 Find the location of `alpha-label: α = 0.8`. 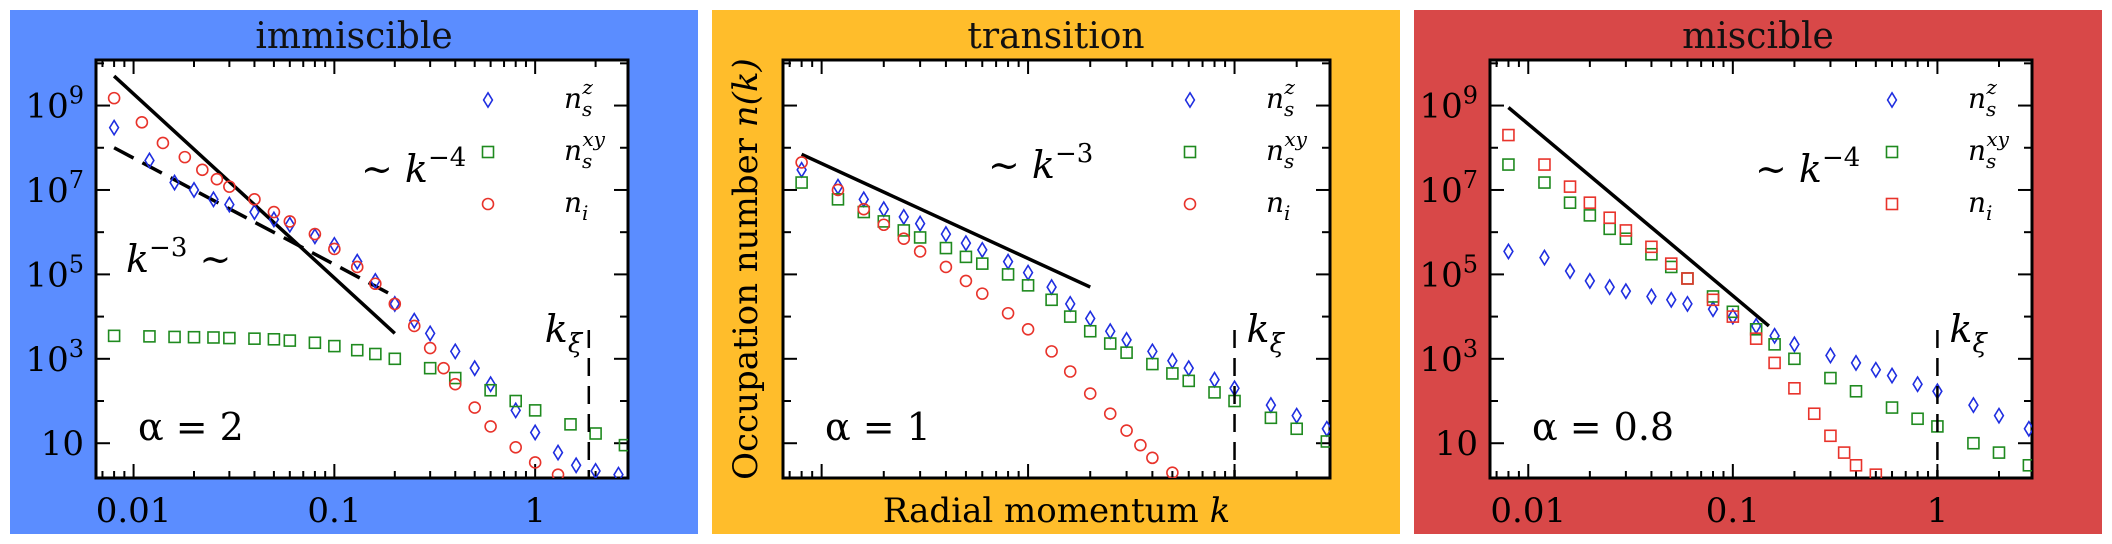

alpha-label: α = 0.8 is located at coordinates (1603, 427).